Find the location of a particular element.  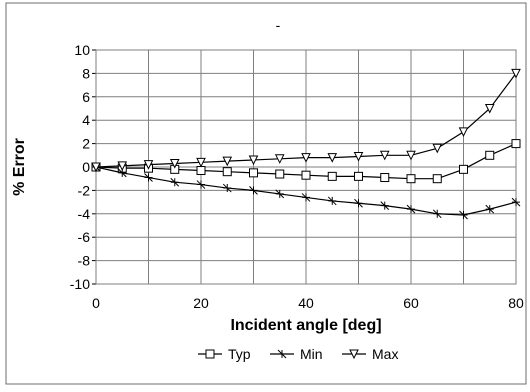

y-tick-label: 10 is located at coordinates (82, 50).